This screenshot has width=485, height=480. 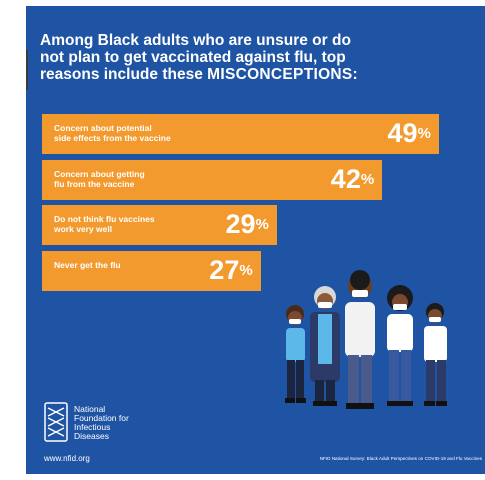 What do you see at coordinates (94, 183) in the screenshot?
I see `bar-label-line: flu from the vaccine` at bounding box center [94, 183].